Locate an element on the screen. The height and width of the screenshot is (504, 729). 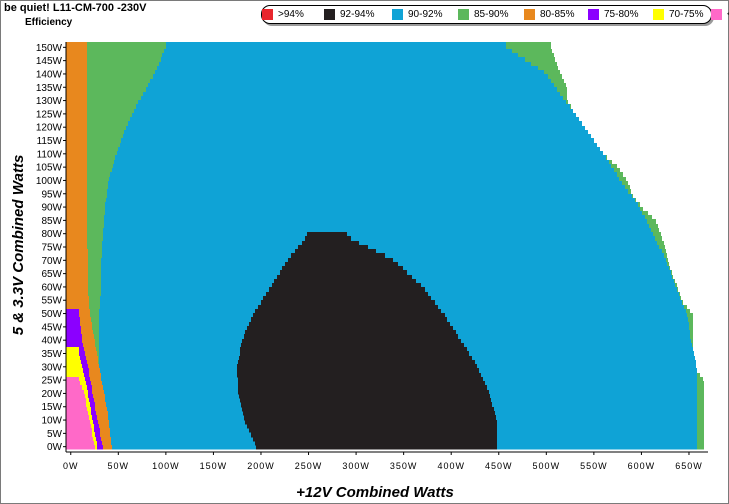
y-tick-label: 10W is located at coordinates (51, 421).